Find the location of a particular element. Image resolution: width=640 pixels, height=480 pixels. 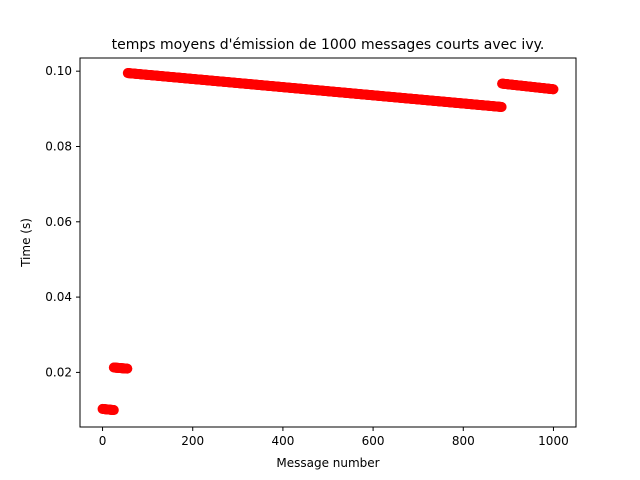

y-tick-label: 0.06 is located at coordinates (58, 222).